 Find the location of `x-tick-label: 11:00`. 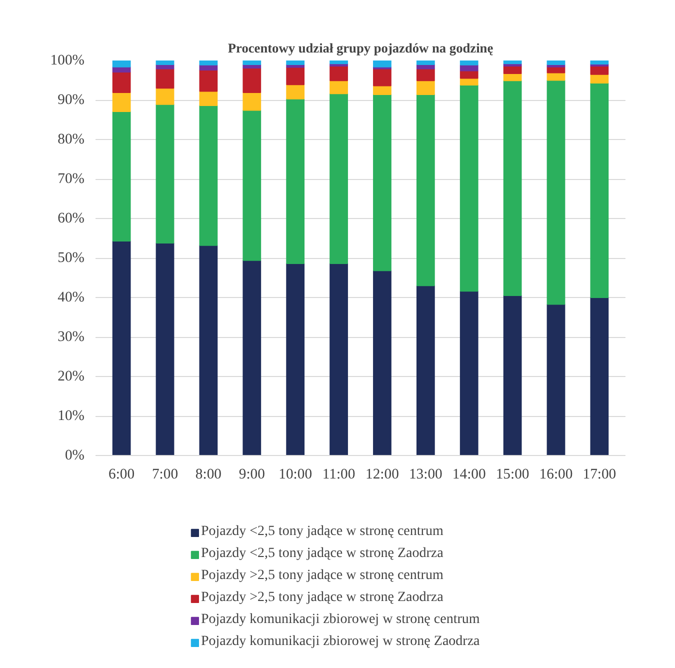

x-tick-label: 11:00 is located at coordinates (339, 474).